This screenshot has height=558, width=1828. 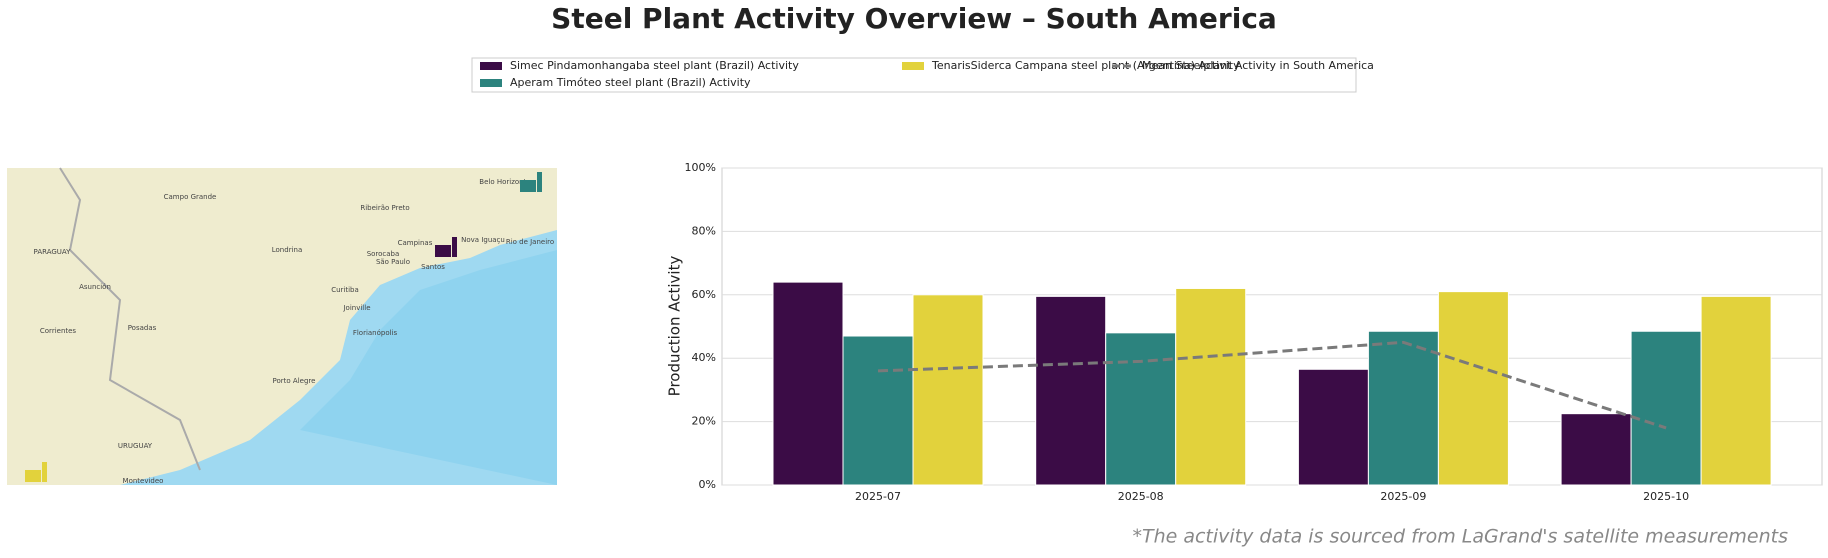 I want to click on map-label: Ribeirão Preto, so click(x=384, y=208).